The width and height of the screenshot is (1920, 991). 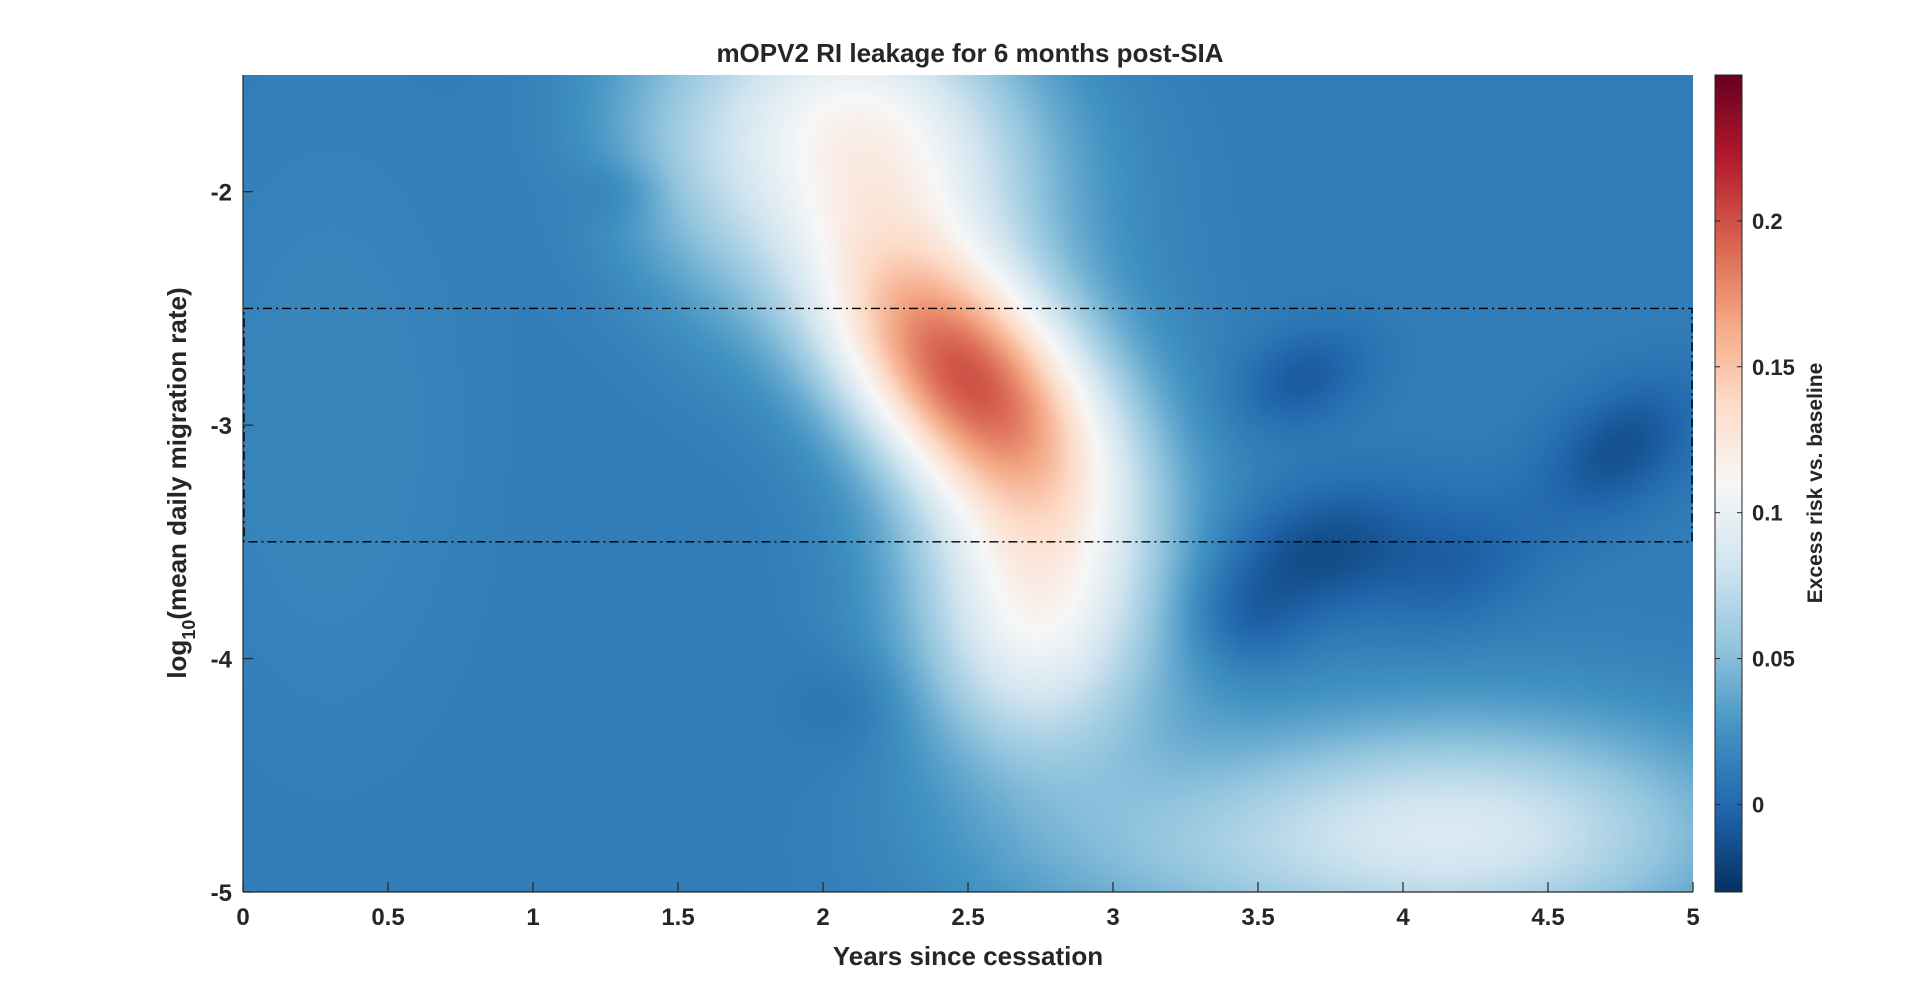 I want to click on colorbar-tick-label: 0, so click(x=1758, y=804).